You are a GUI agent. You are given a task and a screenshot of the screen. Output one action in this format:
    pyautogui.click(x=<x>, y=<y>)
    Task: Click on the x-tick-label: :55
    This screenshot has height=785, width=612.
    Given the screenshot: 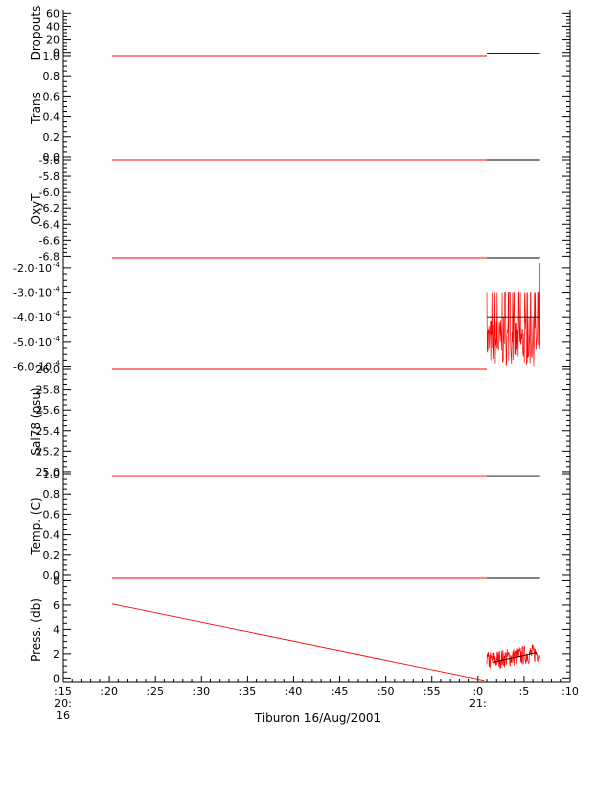 What is the action you would take?
    pyautogui.click(x=432, y=691)
    